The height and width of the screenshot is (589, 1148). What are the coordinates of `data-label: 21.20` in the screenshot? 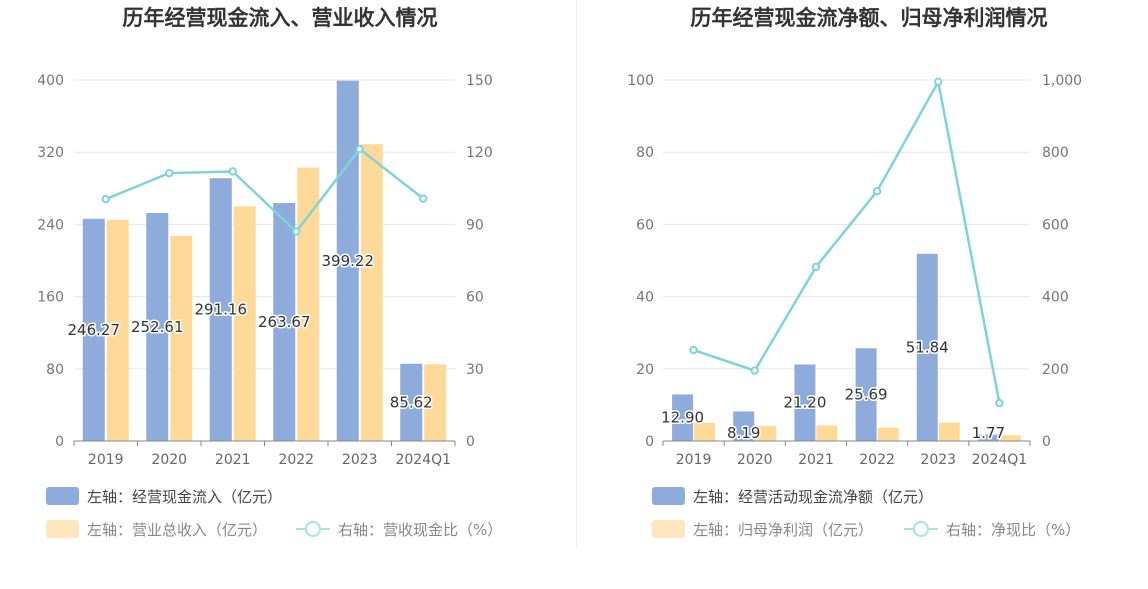 It's located at (804, 403).